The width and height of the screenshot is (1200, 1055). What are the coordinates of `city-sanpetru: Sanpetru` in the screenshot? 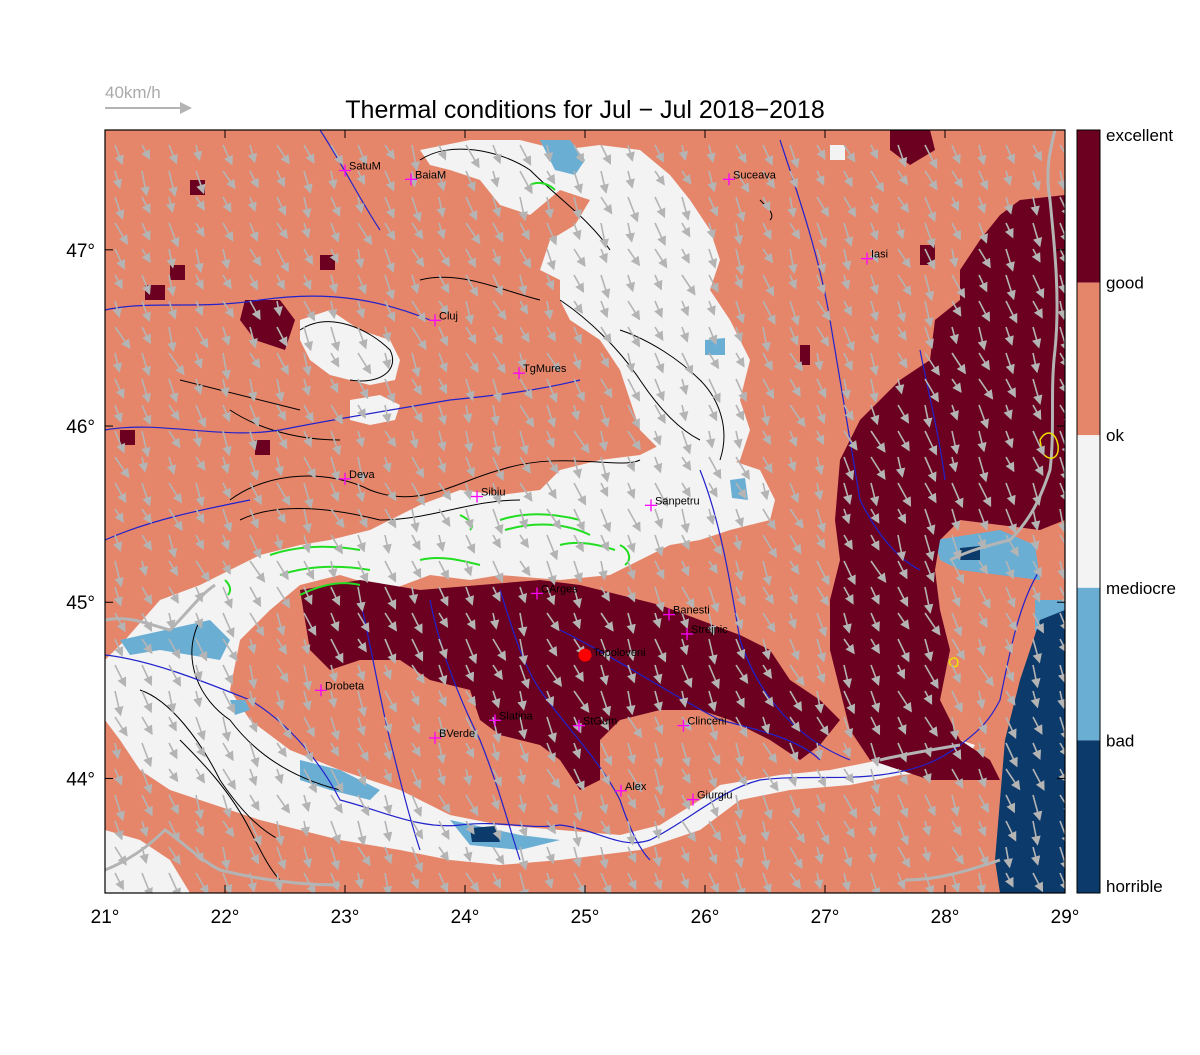 It's located at (672, 503).